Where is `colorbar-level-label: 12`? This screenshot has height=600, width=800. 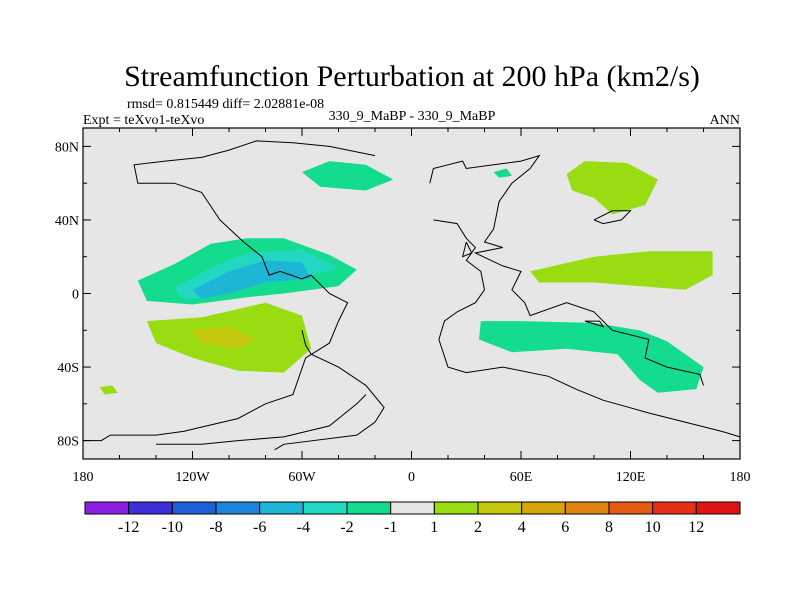
colorbar-level-label: 12 is located at coordinates (696, 527).